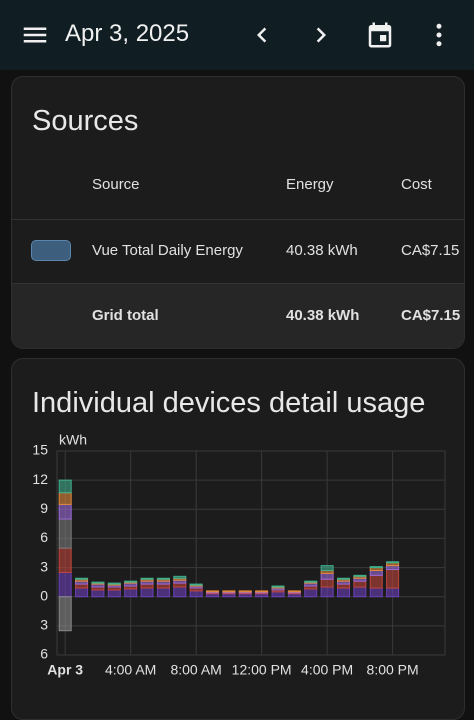  Describe the element at coordinates (439, 35) in the screenshot. I see `more-button` at that location.